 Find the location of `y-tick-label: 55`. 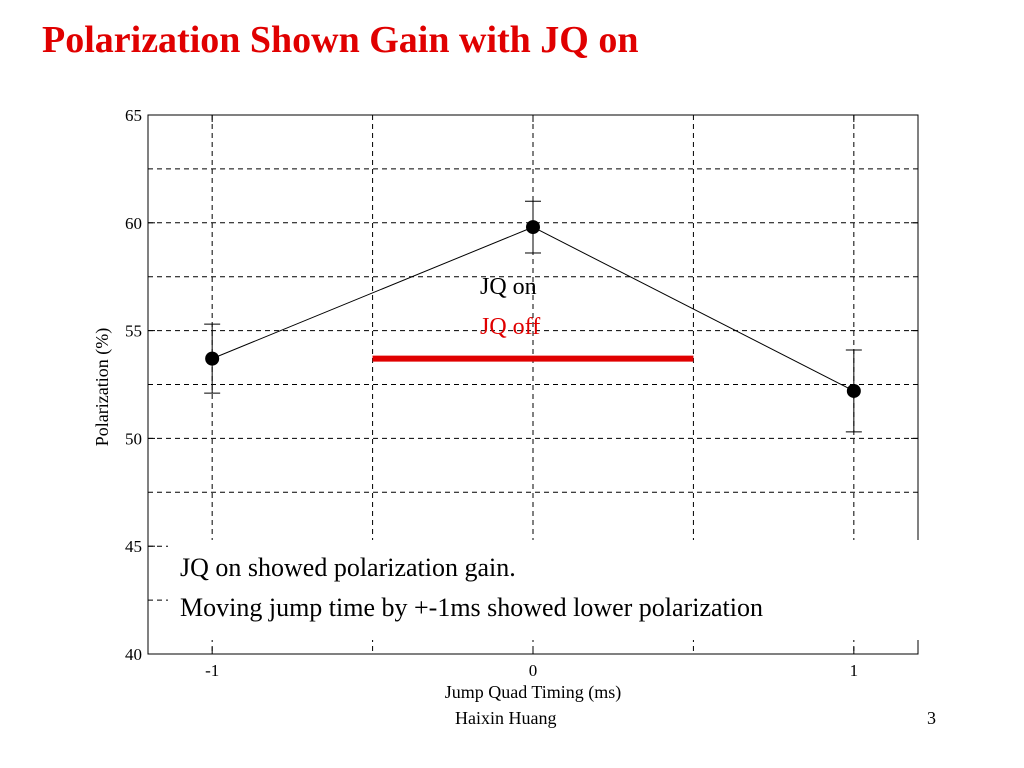

y-tick-label: 55 is located at coordinates (133, 331).